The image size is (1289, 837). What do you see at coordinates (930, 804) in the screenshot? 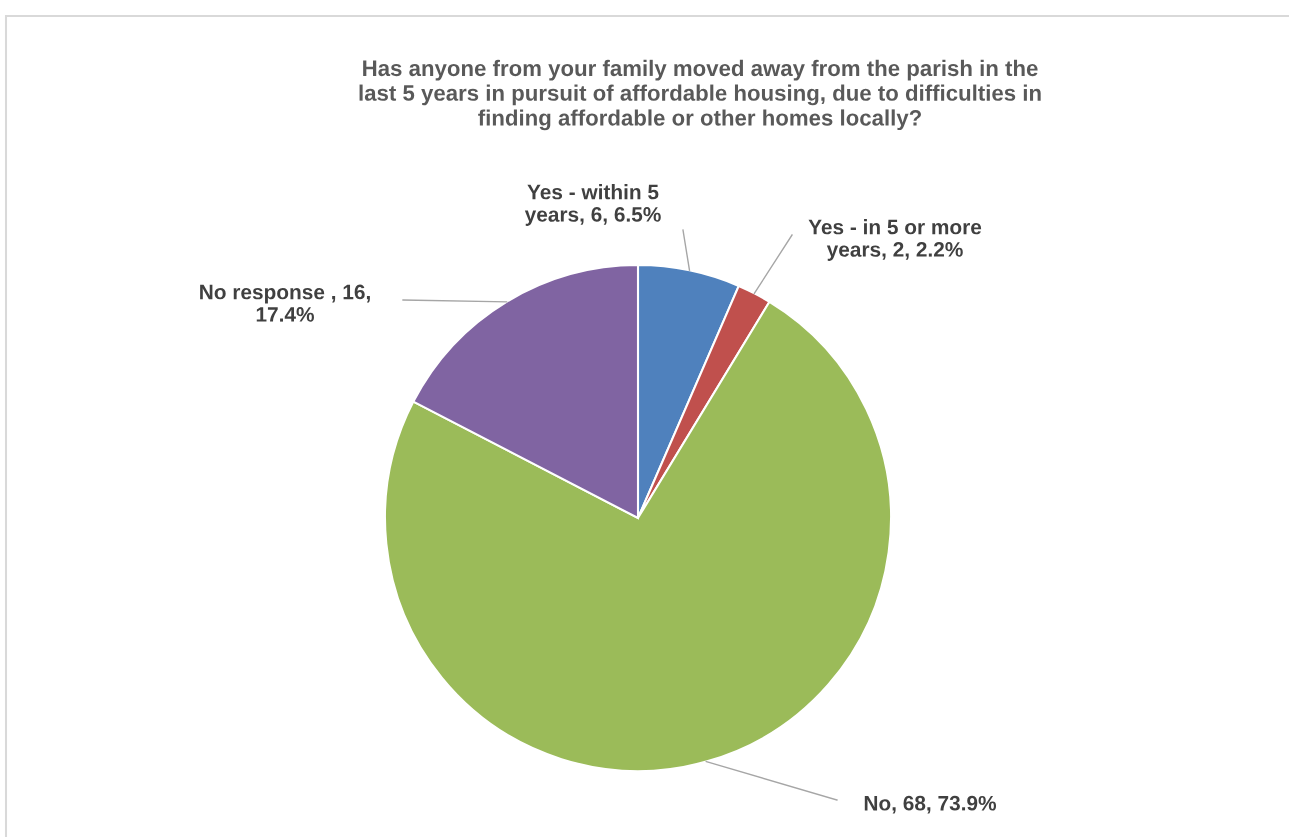
I see `slice-label: No, 68, 73.9%` at bounding box center [930, 804].